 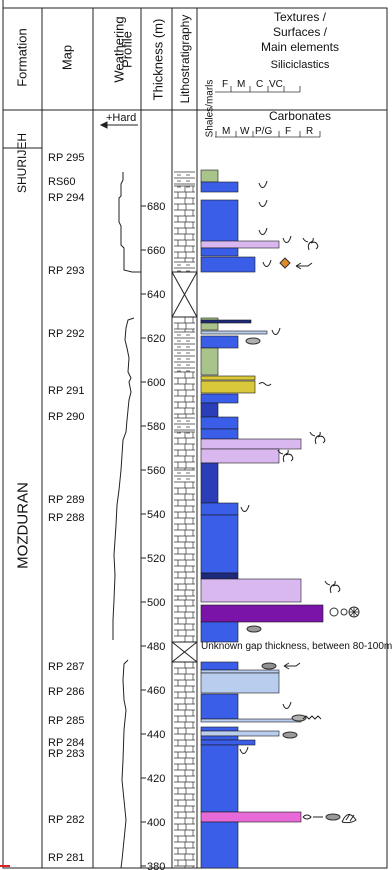 I want to click on thickness-tick-label: 500, so click(x=156, y=603).